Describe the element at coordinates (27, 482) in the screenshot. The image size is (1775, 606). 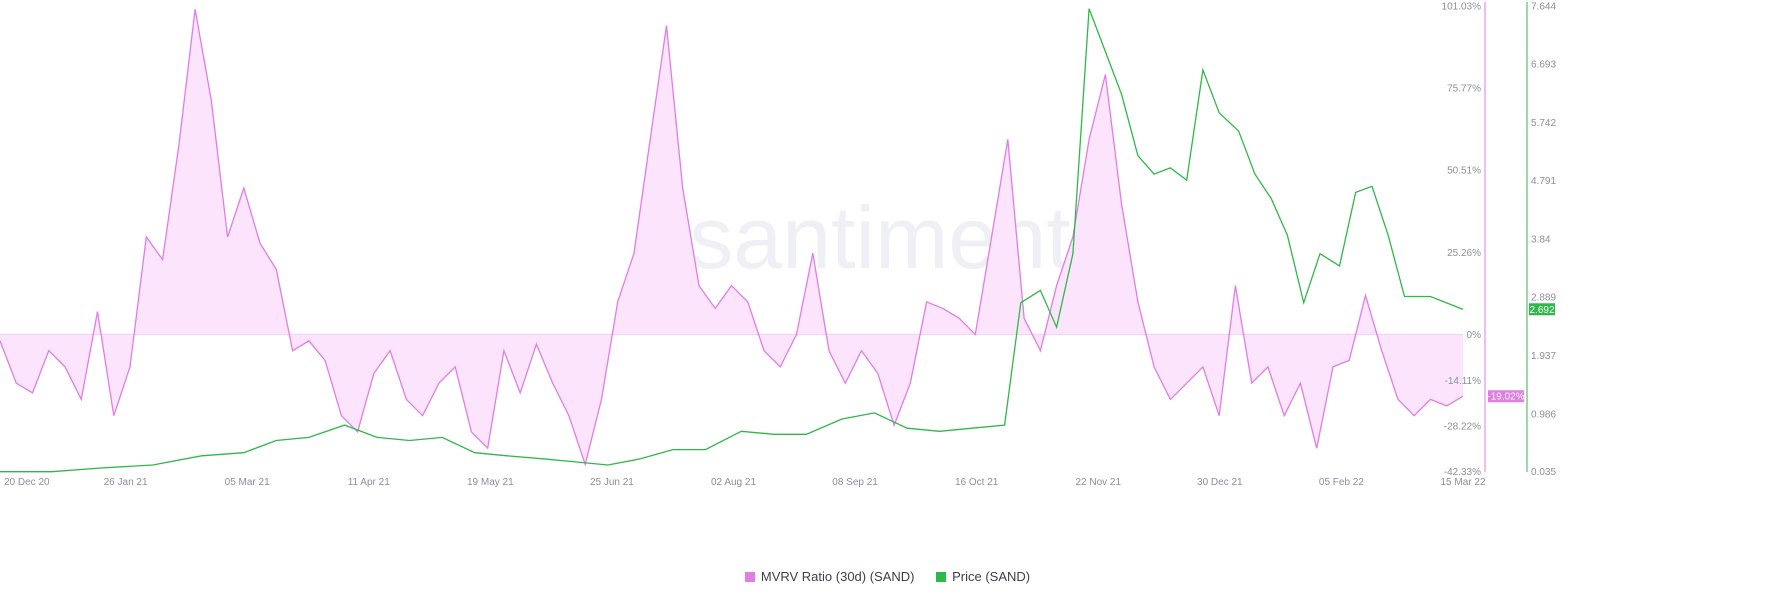
I see `x-tick-label: 20 Dec 20` at that location.